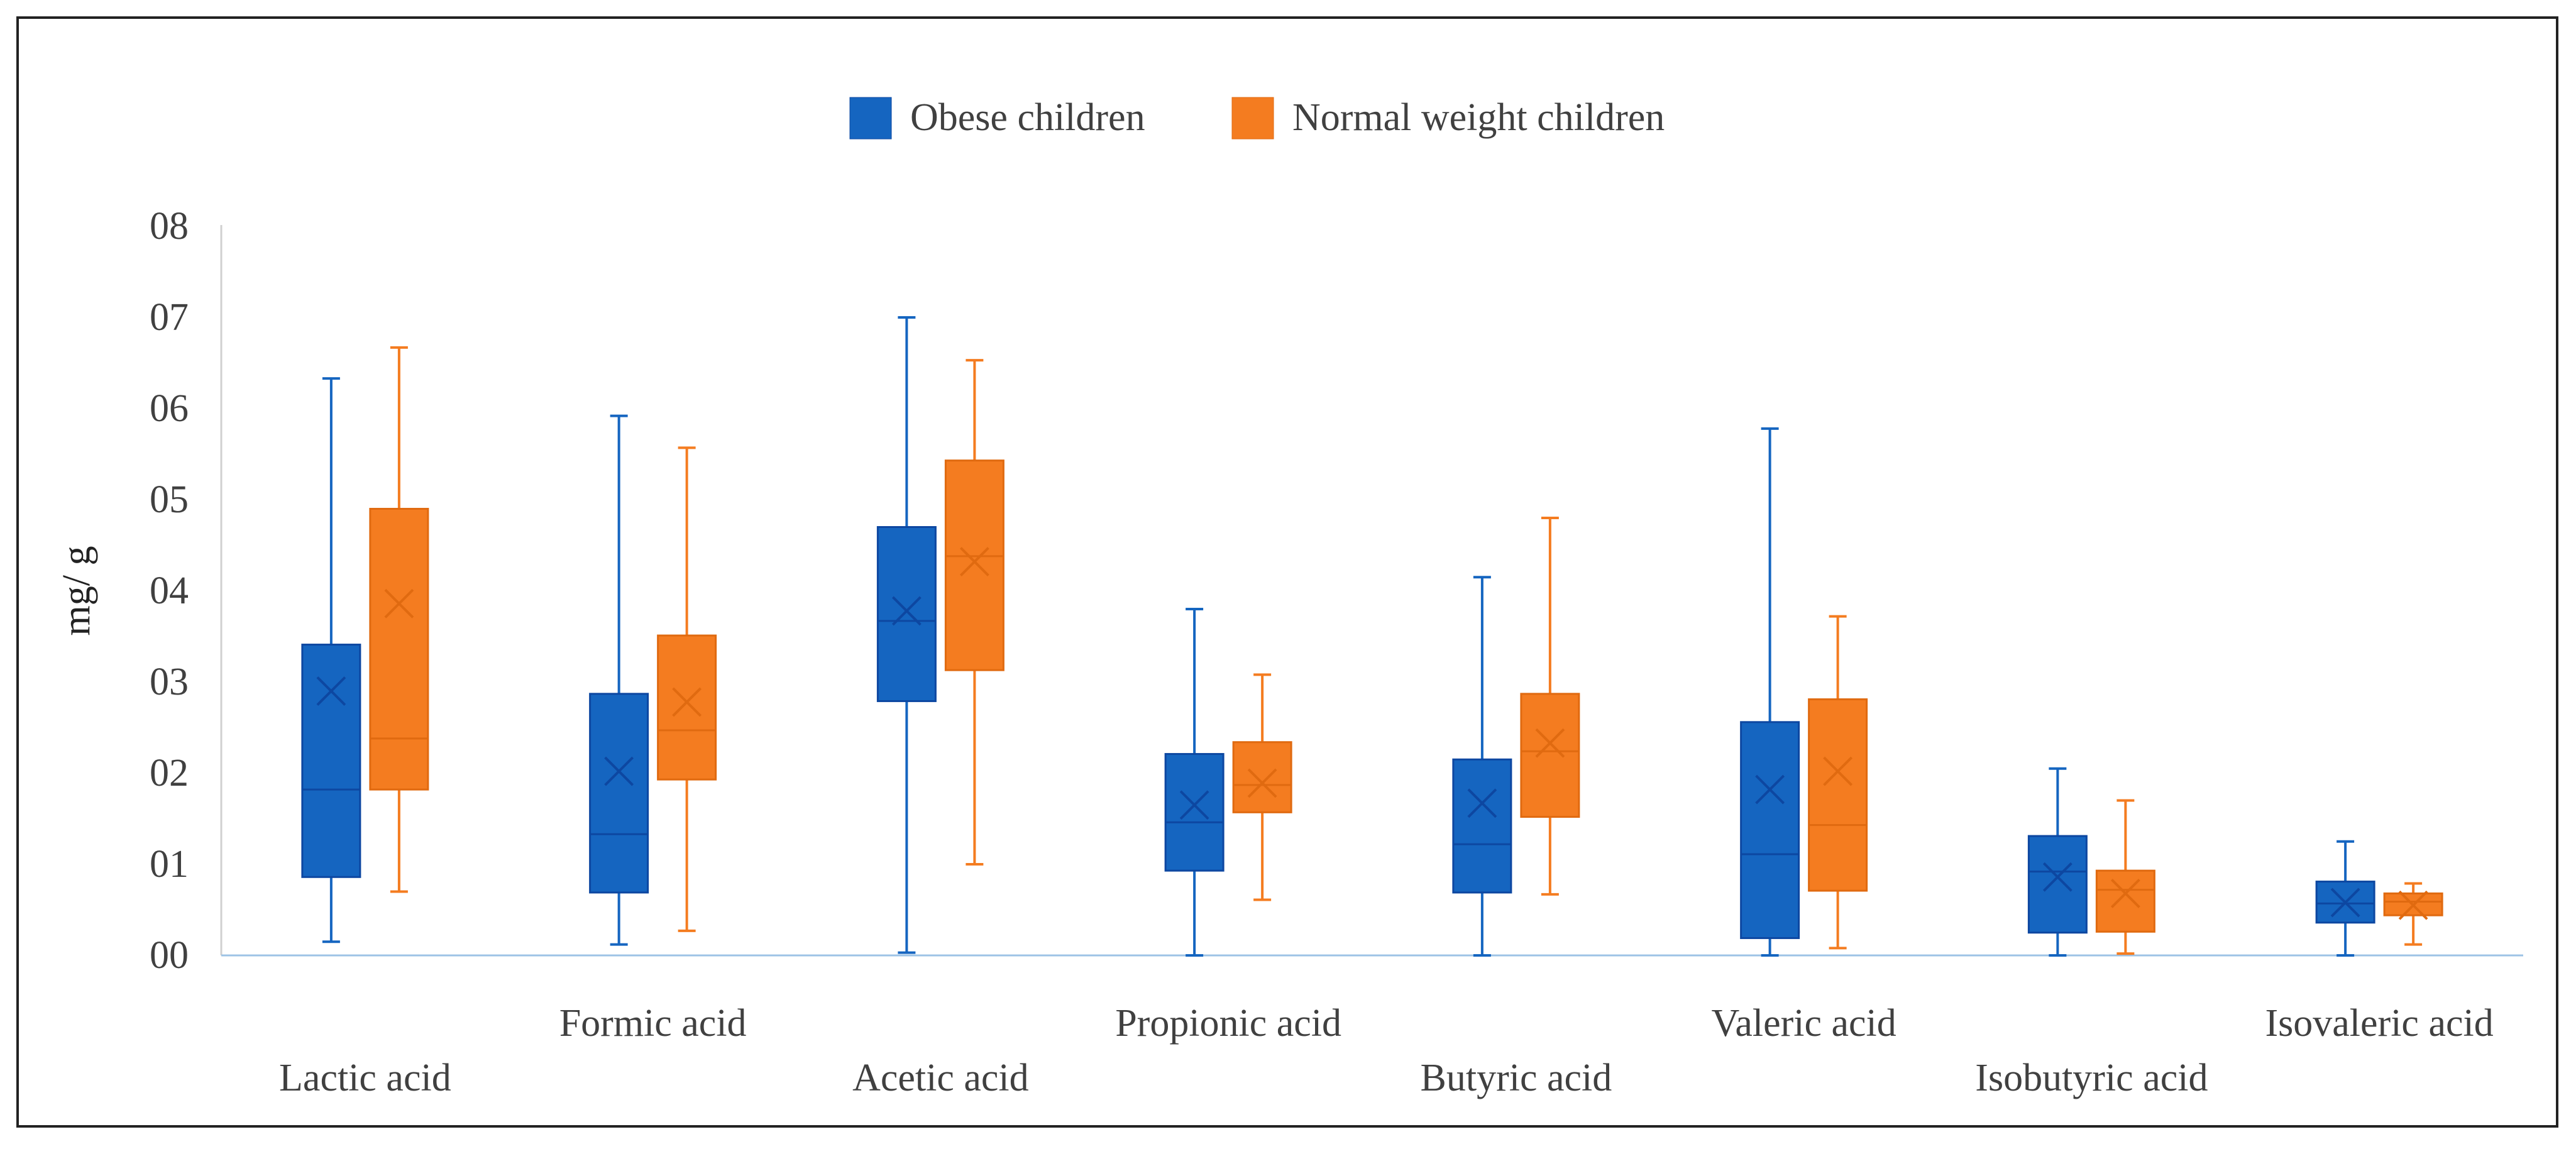  Describe the element at coordinates (170, 955) in the screenshot. I see `y-tick-label: 00` at that location.